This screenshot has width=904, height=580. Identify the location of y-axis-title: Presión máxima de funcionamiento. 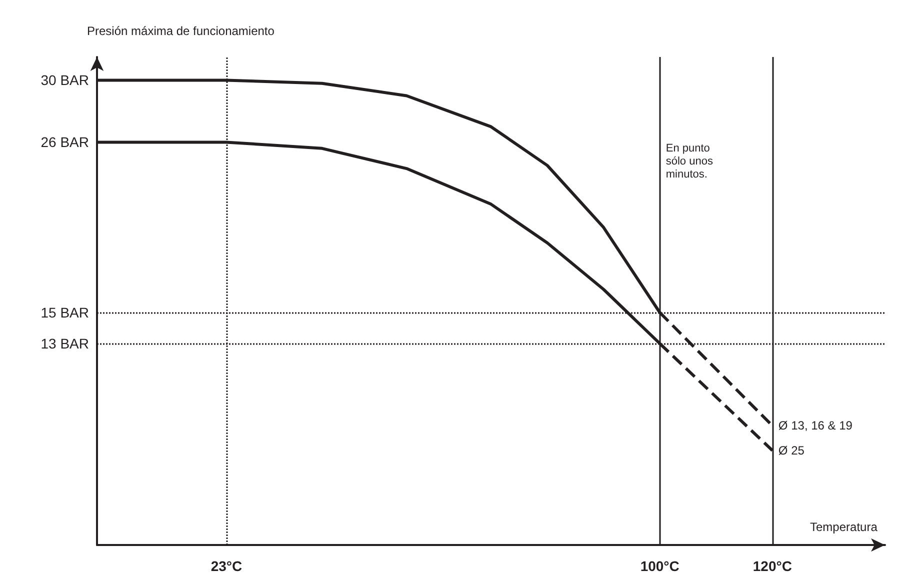
(181, 31).